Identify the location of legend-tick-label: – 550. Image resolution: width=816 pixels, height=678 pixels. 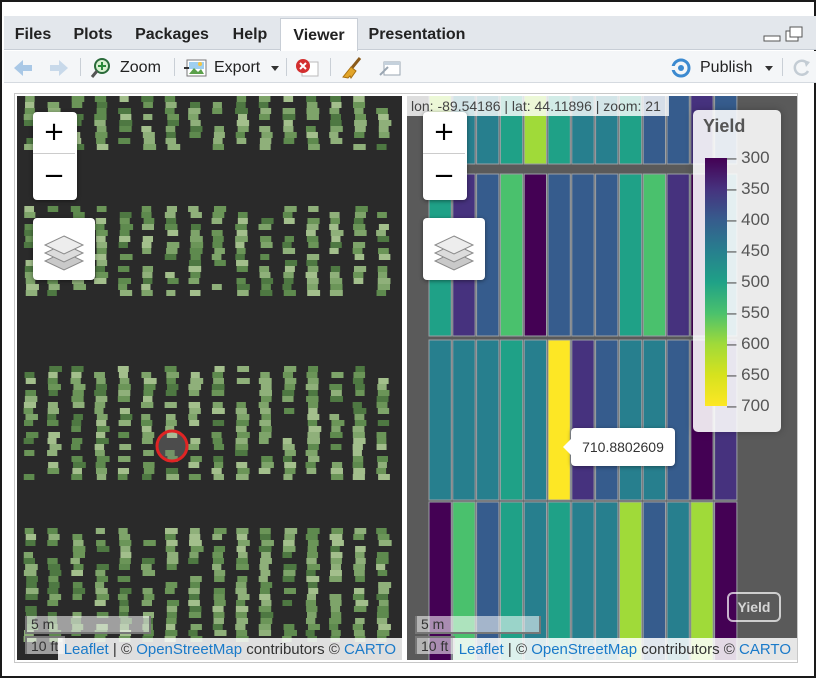
(748, 312).